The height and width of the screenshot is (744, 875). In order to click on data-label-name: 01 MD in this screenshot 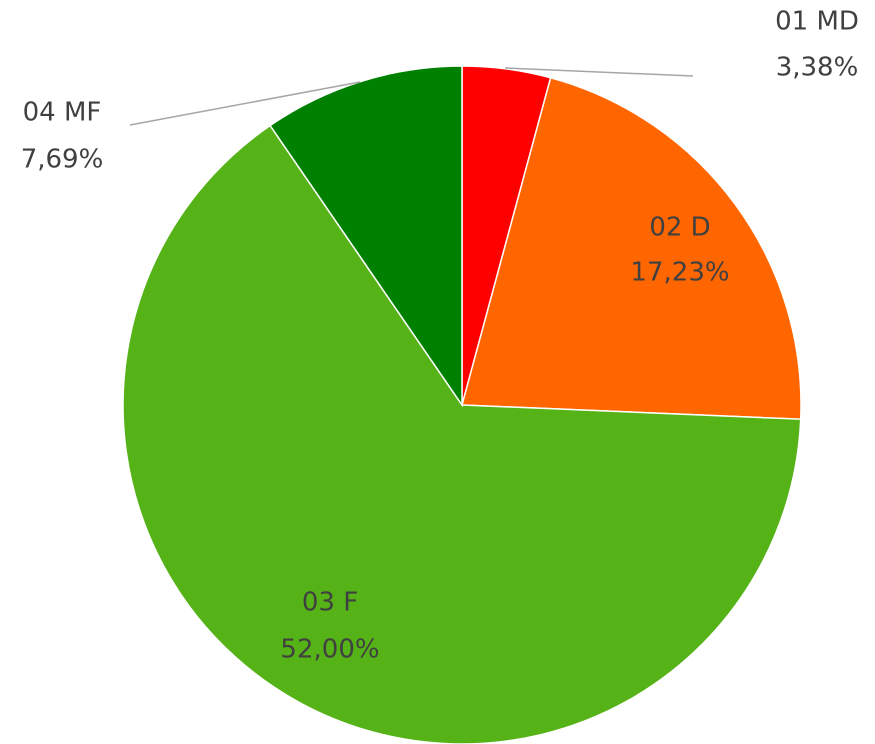, I will do `click(817, 22)`.